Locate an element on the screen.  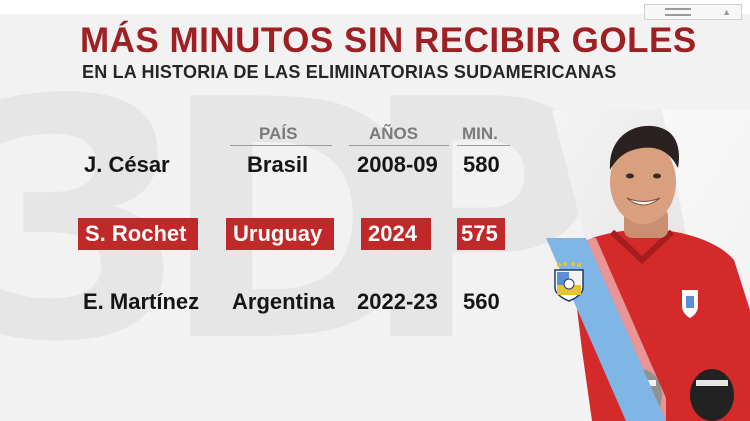
row3-player: E. Martínez is located at coordinates (141, 301).